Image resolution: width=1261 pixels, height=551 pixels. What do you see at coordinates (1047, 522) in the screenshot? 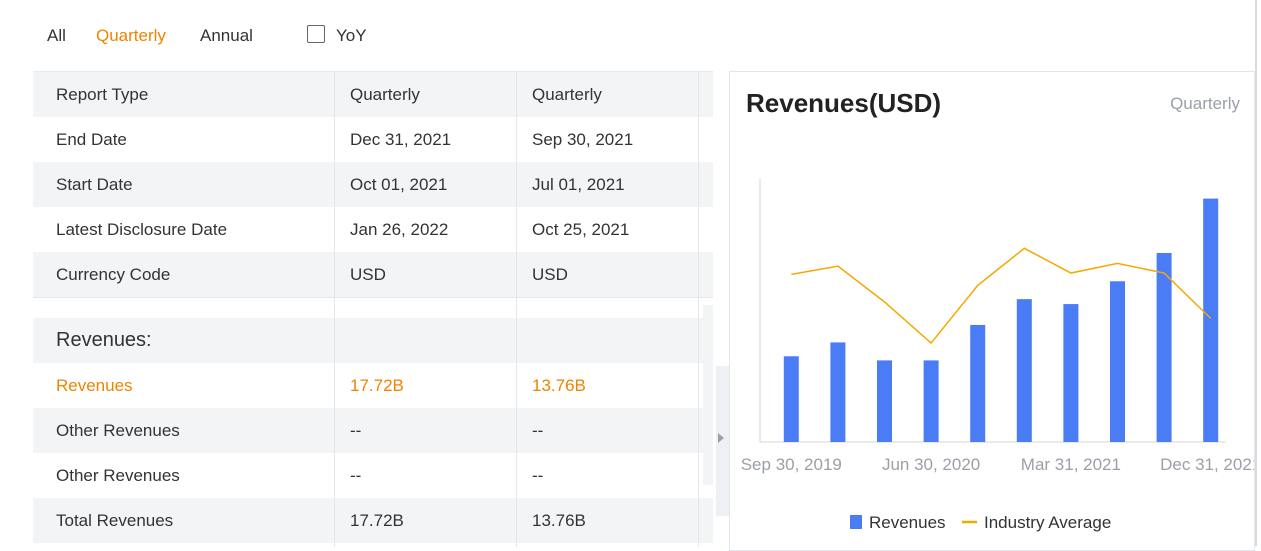
I see `legend-industry-label: Industry Average` at bounding box center [1047, 522].